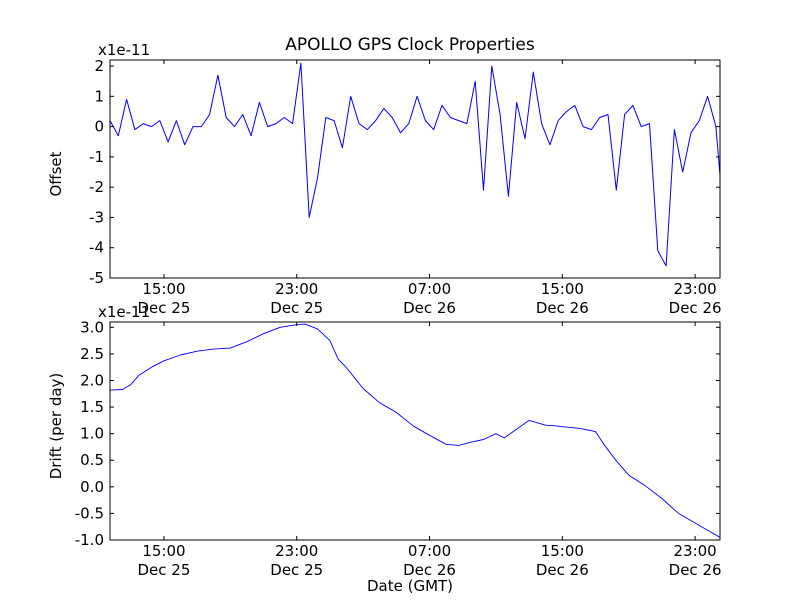 Image resolution: width=800 pixels, height=600 pixels. Describe the element at coordinates (99, 66) in the screenshot. I see `offset-y-tick-label-7: 2` at that location.